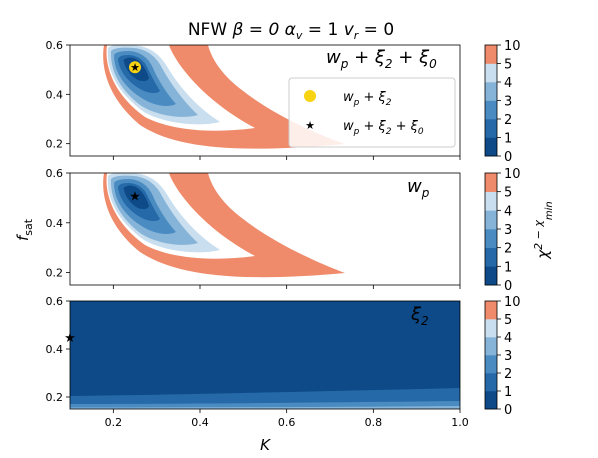 This screenshot has height=458, width=598. What do you see at coordinates (114, 422) in the screenshot?
I see `x-tick-label: 0.2` at bounding box center [114, 422].